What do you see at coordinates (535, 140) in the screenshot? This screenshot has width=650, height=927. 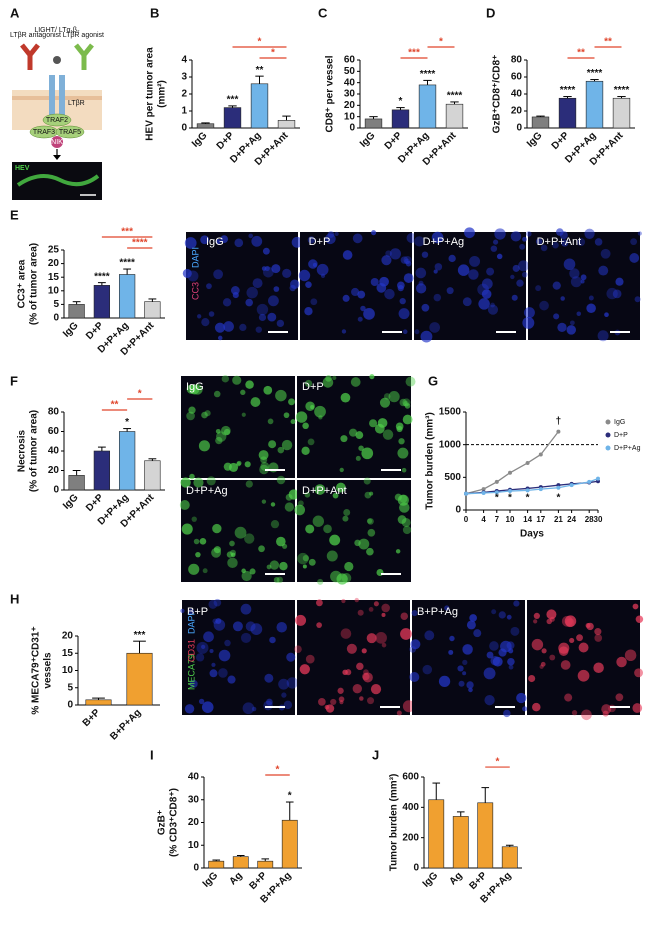 I see `x-tick-label: IgG` at bounding box center [535, 140].